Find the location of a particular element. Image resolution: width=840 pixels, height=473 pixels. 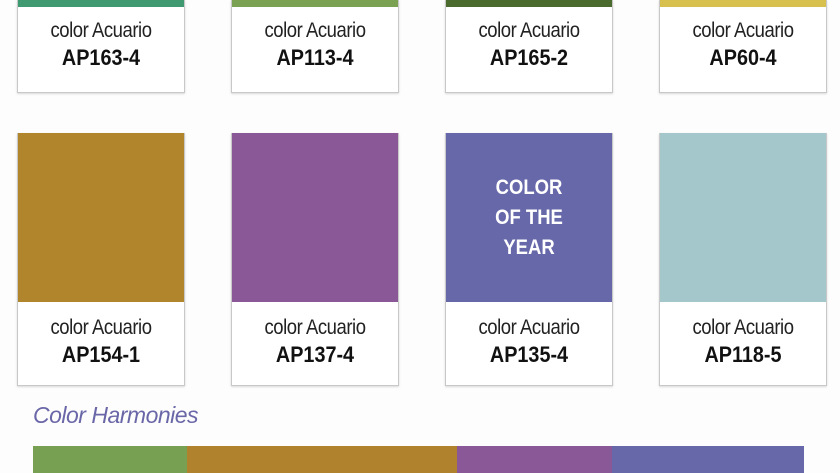

color-label: color Acuario AP113-4 is located at coordinates (315, 49).